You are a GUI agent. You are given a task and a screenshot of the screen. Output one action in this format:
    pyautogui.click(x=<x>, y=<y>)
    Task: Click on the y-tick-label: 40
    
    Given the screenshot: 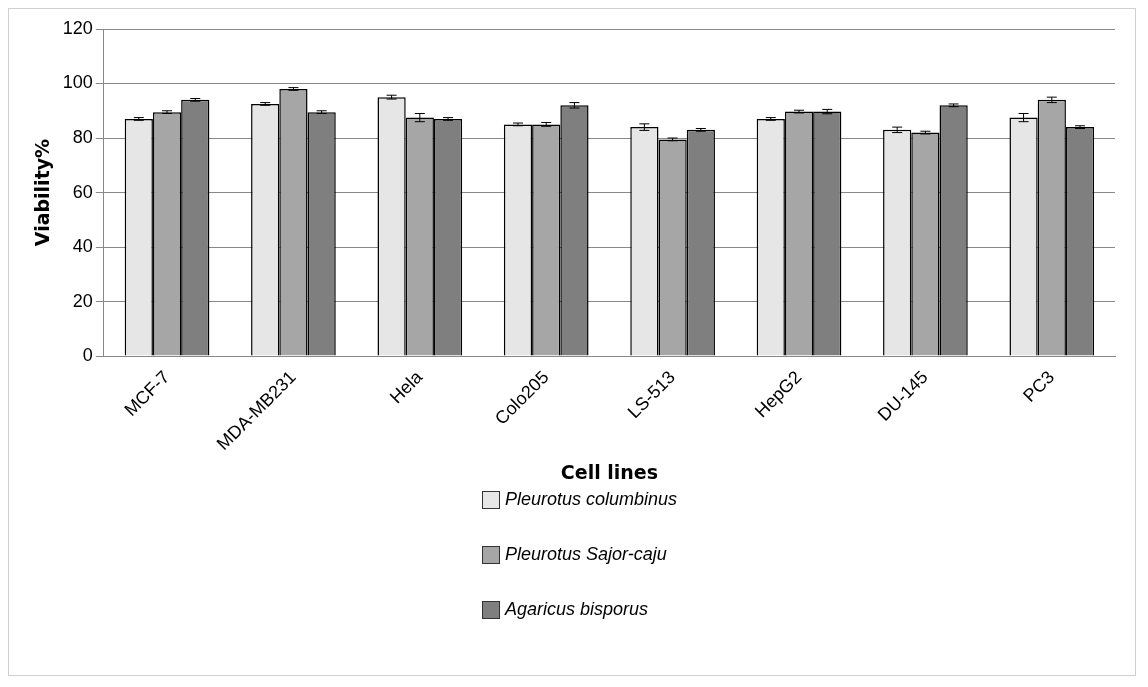 What is the action you would take?
    pyautogui.click(x=82, y=246)
    